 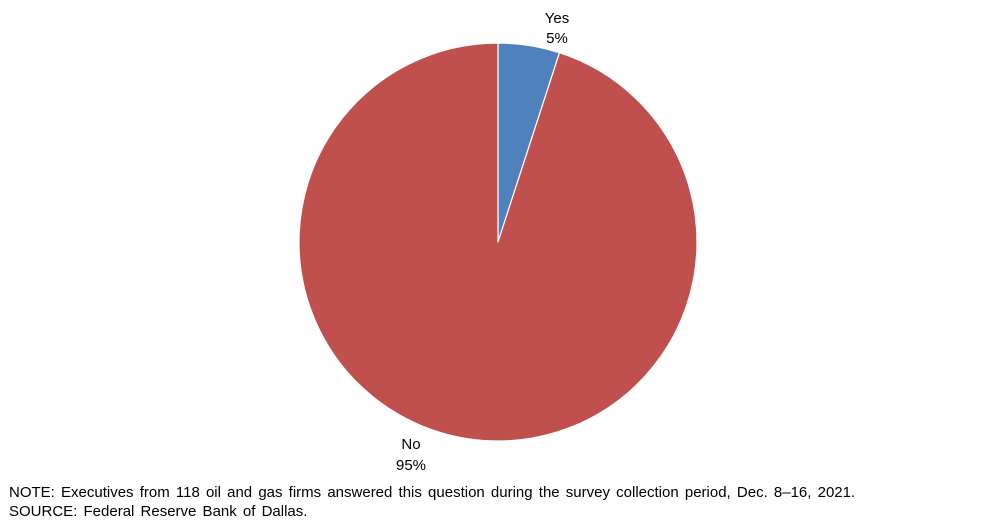 I want to click on slice-value-label-no: 95%, so click(x=411, y=465).